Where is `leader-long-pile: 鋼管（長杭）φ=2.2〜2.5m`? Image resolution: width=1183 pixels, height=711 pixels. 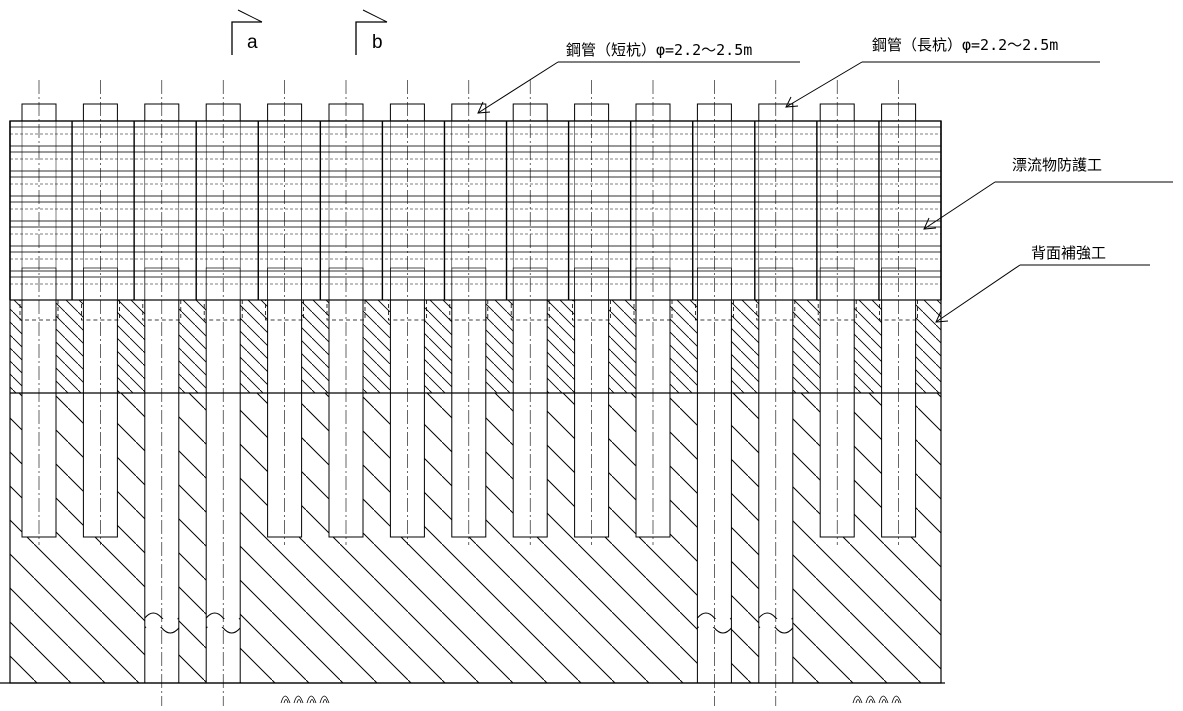
leader-long-pile: 鋼管（長杭）φ=2.2〜2.5m is located at coordinates (942, 72).